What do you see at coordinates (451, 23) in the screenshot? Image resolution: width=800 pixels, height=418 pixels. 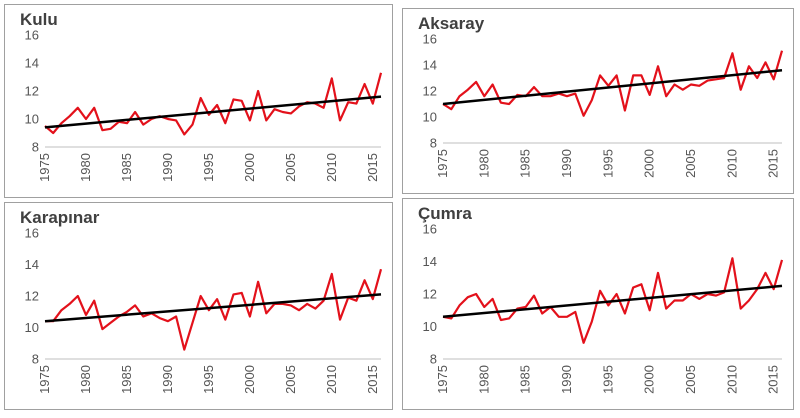 I see `panel-title: Aksaray` at bounding box center [451, 23].